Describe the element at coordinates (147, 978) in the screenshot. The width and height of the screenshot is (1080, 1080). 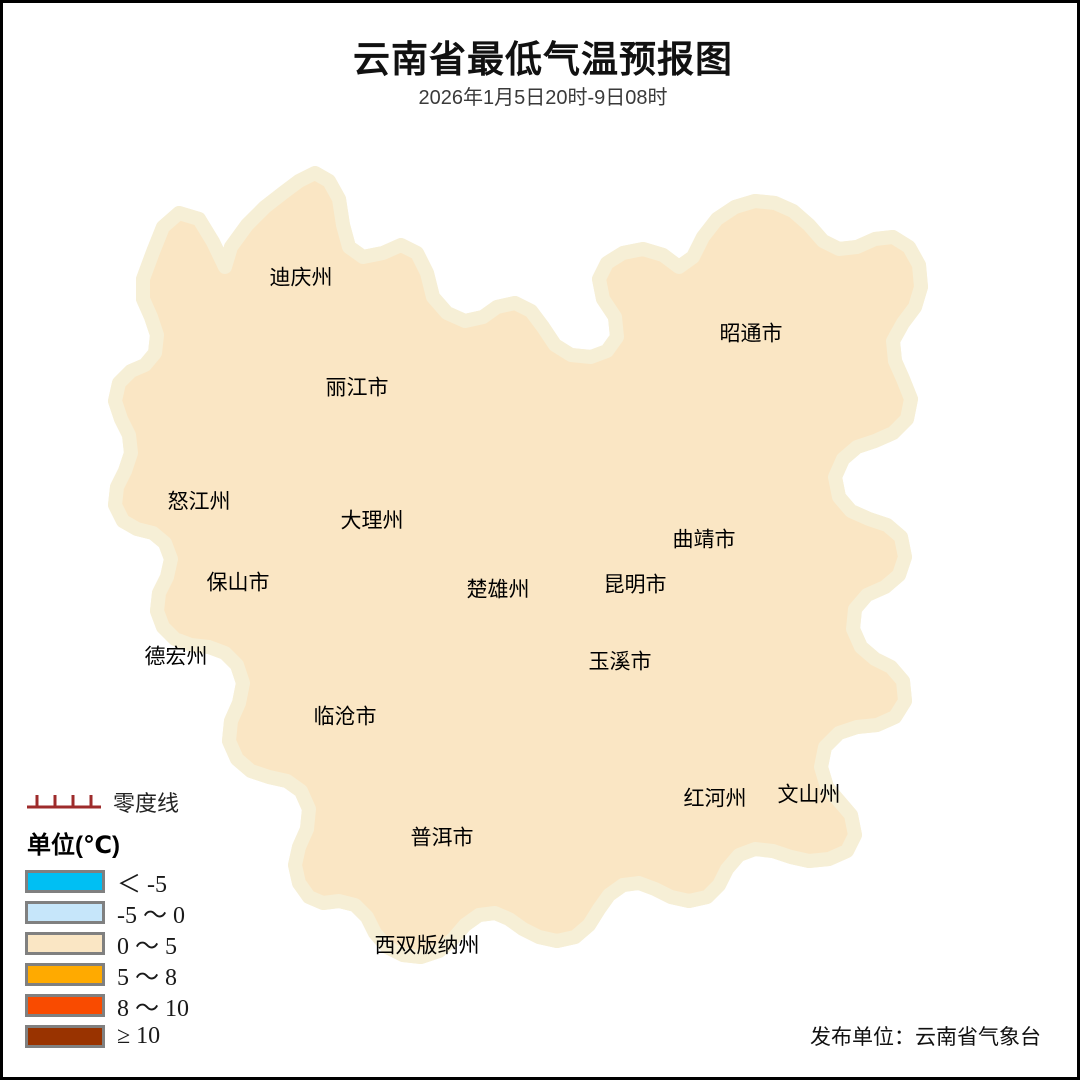
I see `legend-item-label: 5 ～ 8` at that location.